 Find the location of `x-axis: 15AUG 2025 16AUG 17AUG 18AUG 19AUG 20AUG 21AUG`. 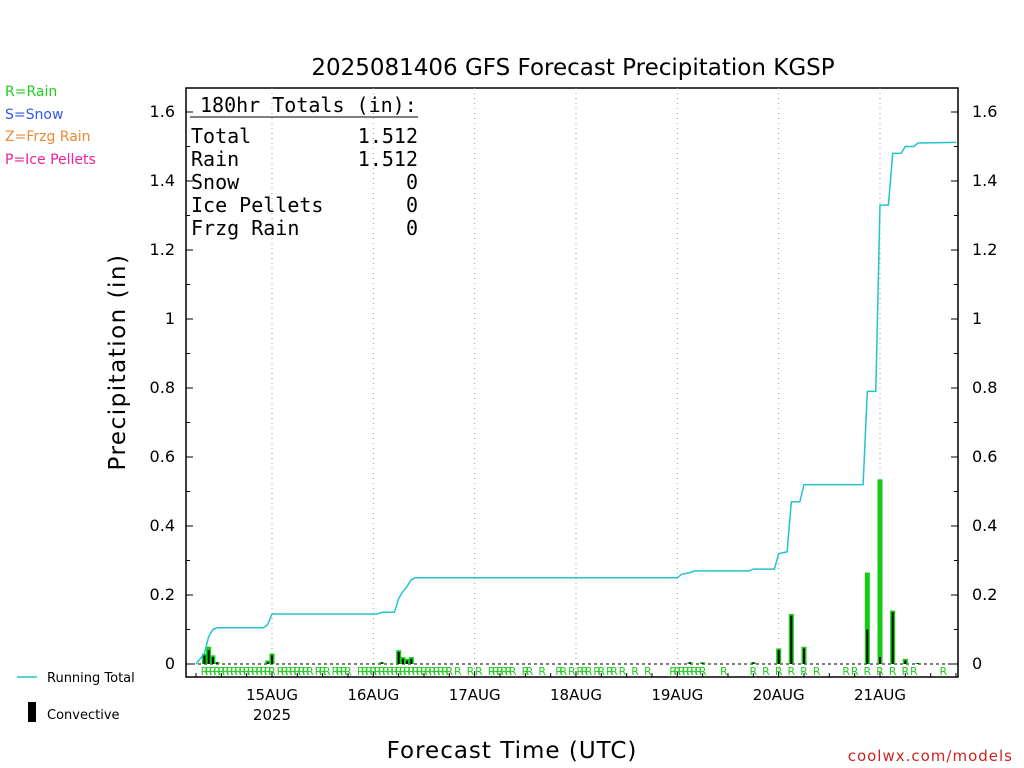

x-axis: 15AUG 2025 16AUG 17AUG 18AUG 19AUG 20AUG 21AUG is located at coordinates (576, 697).